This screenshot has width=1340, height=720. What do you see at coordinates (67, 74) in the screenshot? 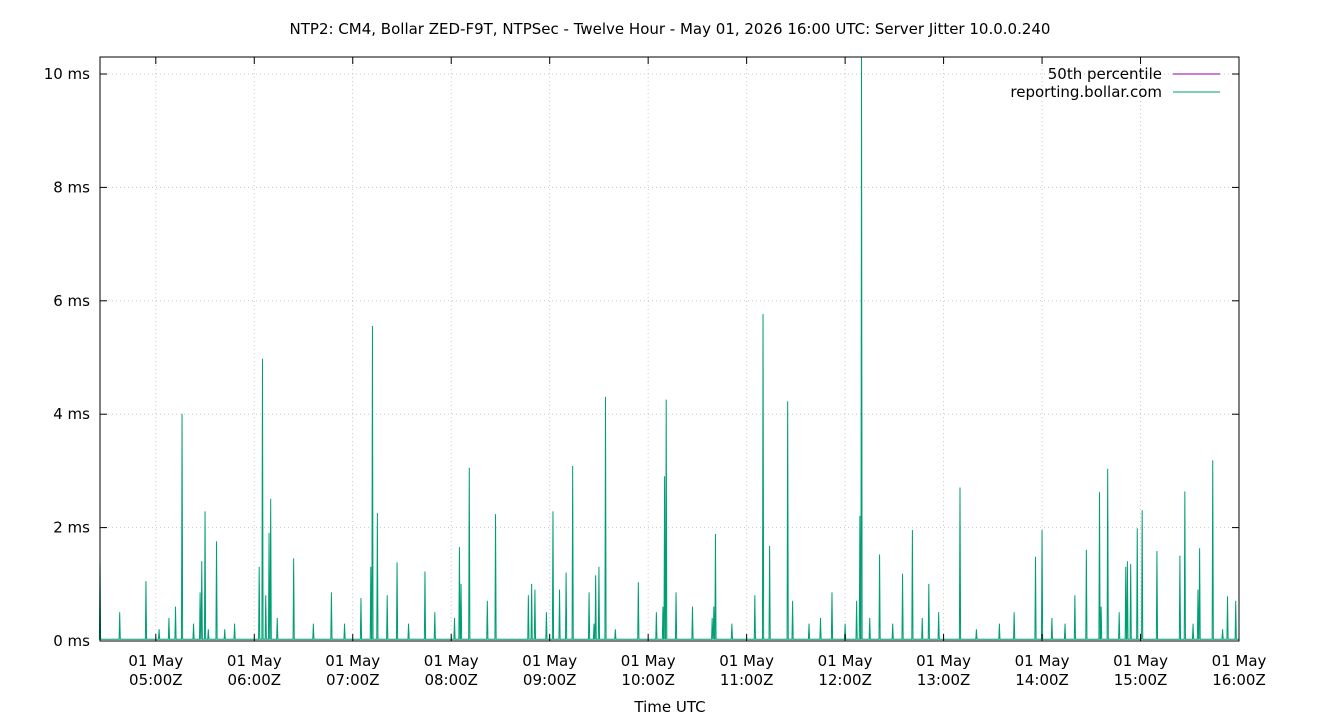
I see `y-tick-label: 10 ms` at bounding box center [67, 74].